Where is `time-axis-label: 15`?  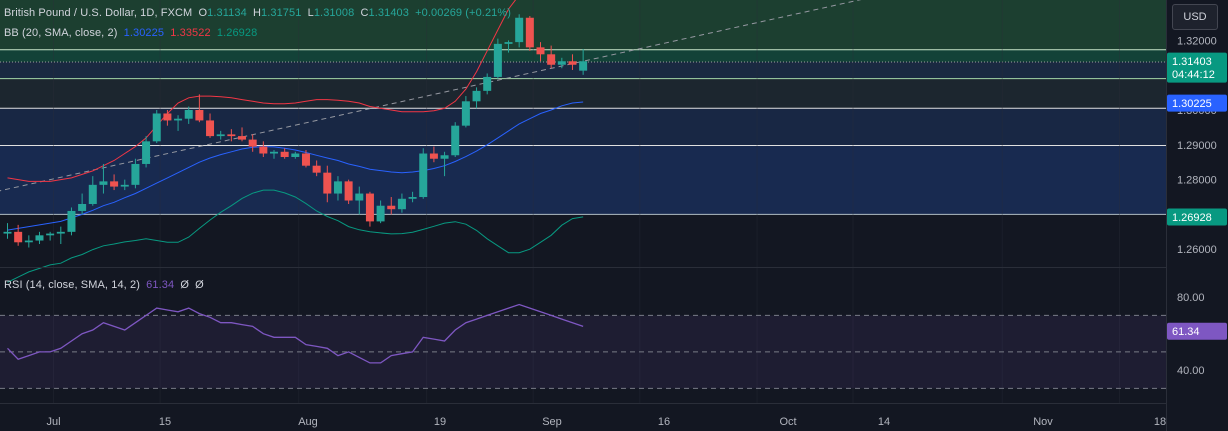 time-axis-label: 15 is located at coordinates (165, 422).